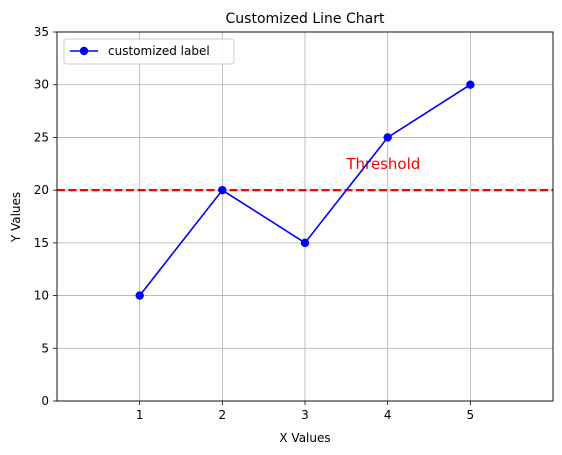 The height and width of the screenshot is (455, 562). Describe the element at coordinates (45, 348) in the screenshot. I see `y-tick-label: 5` at that location.